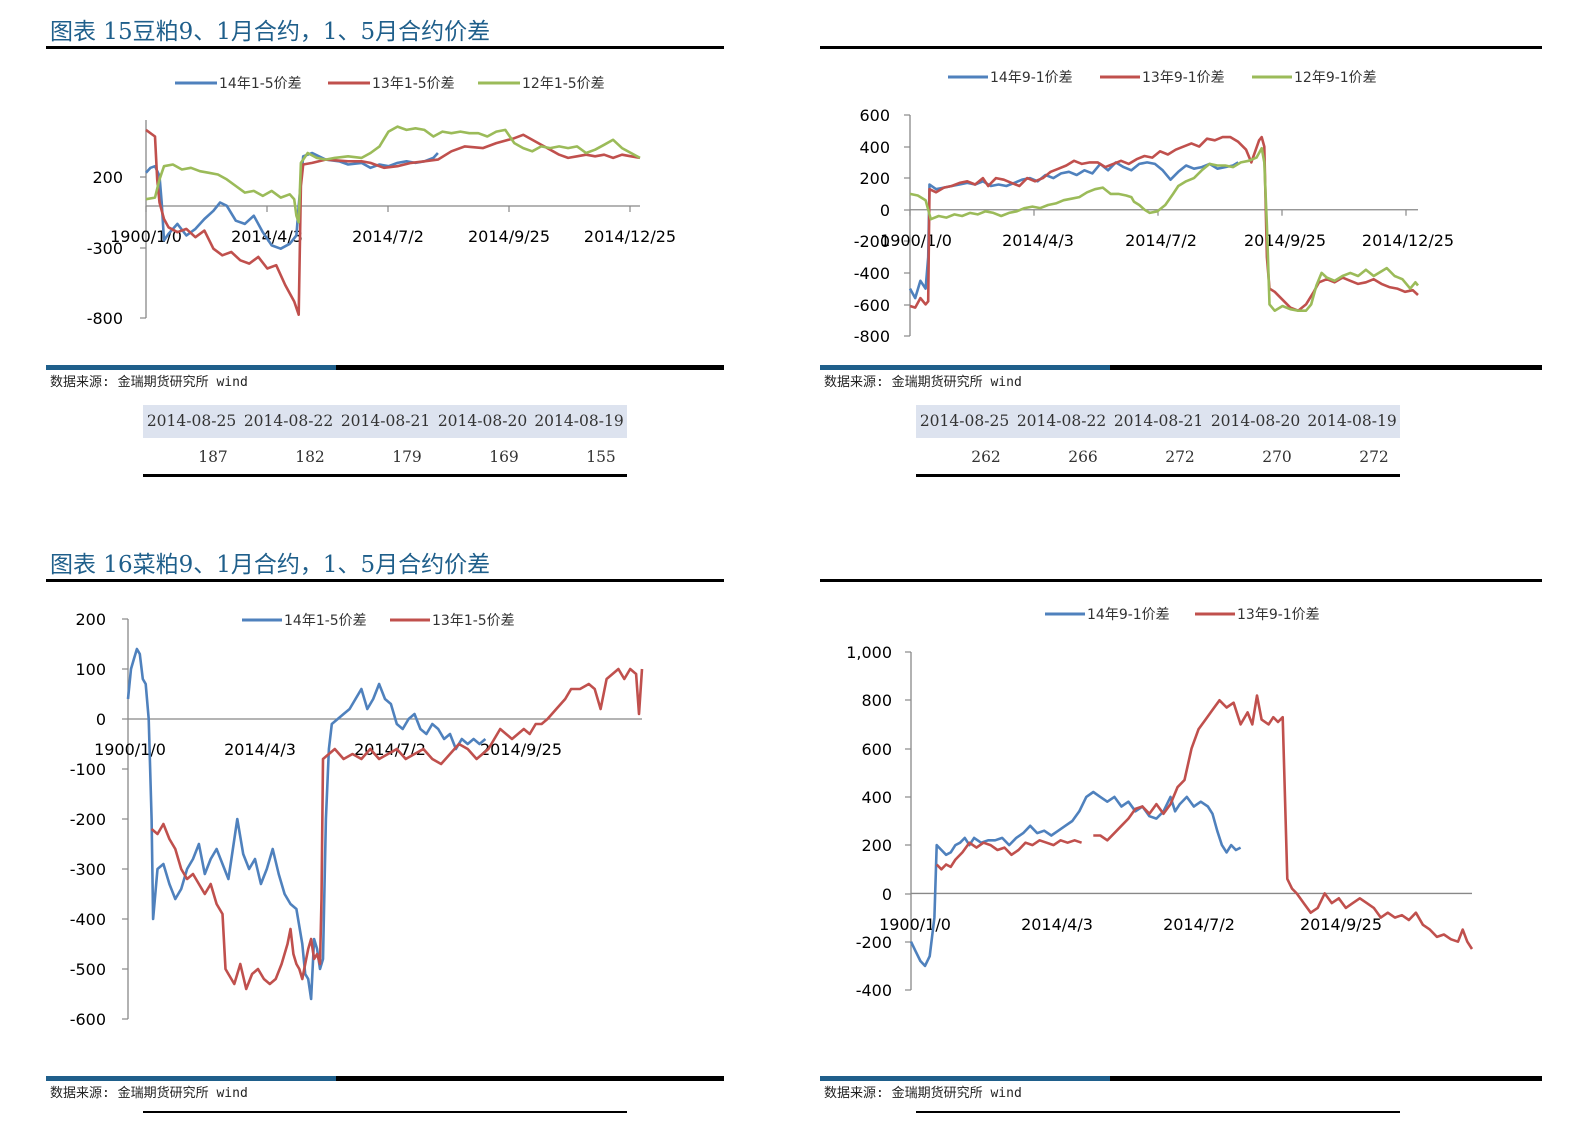  Describe the element at coordinates (407, 457) in the screenshot. I see `table-value-cell: 179` at that location.